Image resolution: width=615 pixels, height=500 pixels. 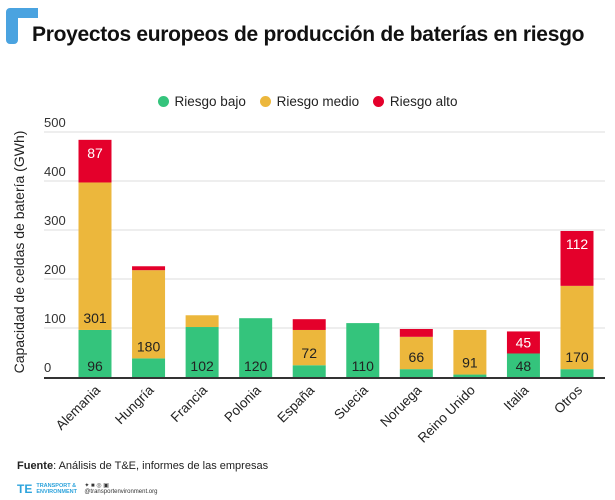 What do you see at coordinates (470, 363) in the screenshot?
I see `data-label: 91` at bounding box center [470, 363].